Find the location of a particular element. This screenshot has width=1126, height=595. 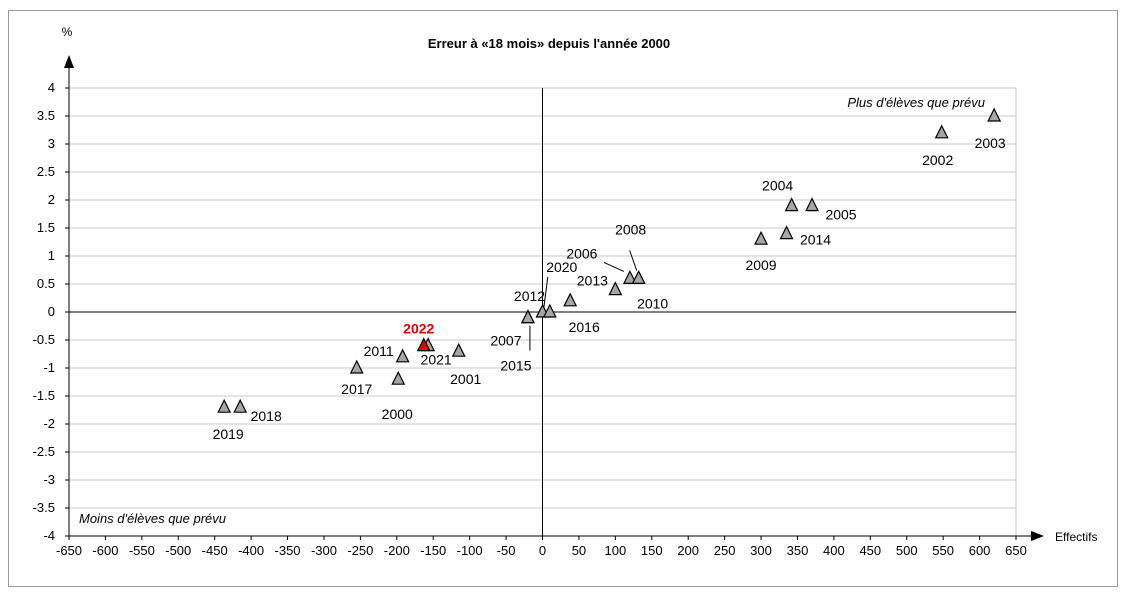

x-tick-label: -250 is located at coordinates (360, 550).